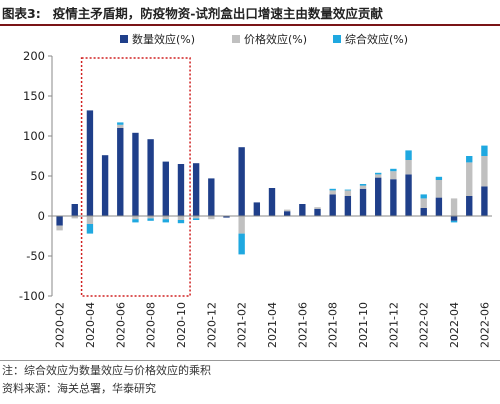 This screenshot has height=404, width=500. What do you see at coordinates (484, 325) in the screenshot?
I see `x-tick-label: 2022-06` at bounding box center [484, 325].